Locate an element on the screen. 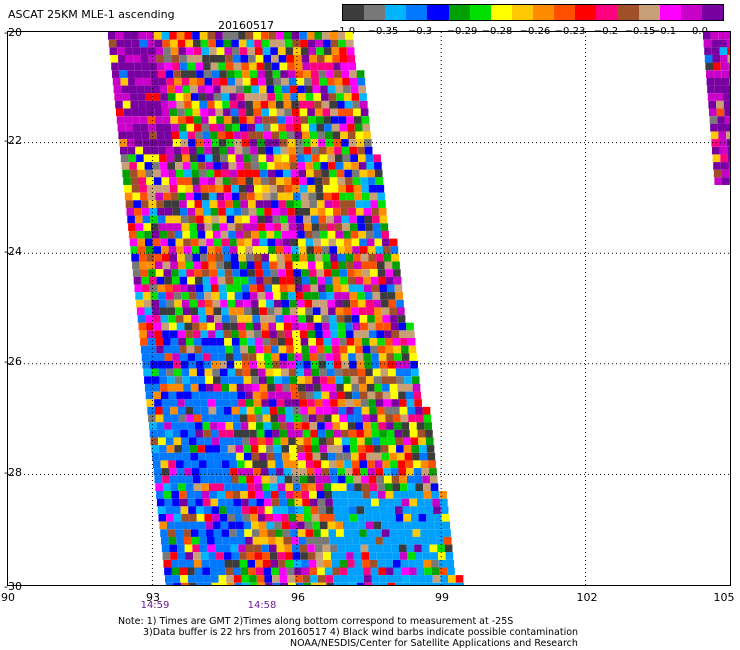 This screenshot has width=740, height=650. lon-tick-label: 102 is located at coordinates (587, 597).